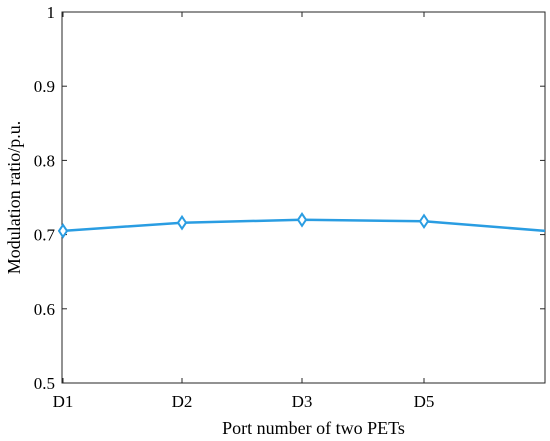 The height and width of the screenshot is (441, 550). I want to click on y-axis-title: Modulation ratio/p.u., so click(14, 197).